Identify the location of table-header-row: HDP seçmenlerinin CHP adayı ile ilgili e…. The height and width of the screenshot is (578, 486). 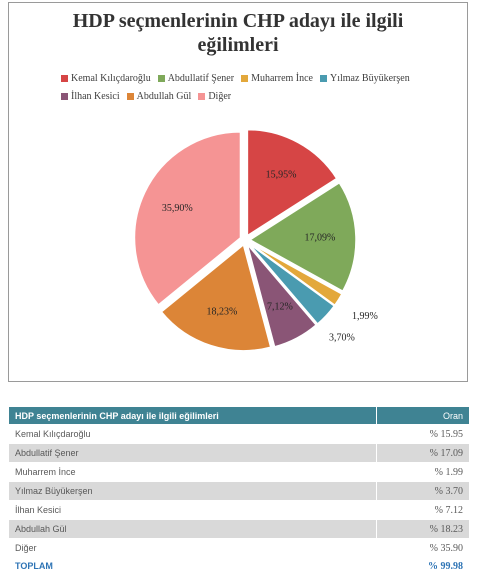
(239, 415).